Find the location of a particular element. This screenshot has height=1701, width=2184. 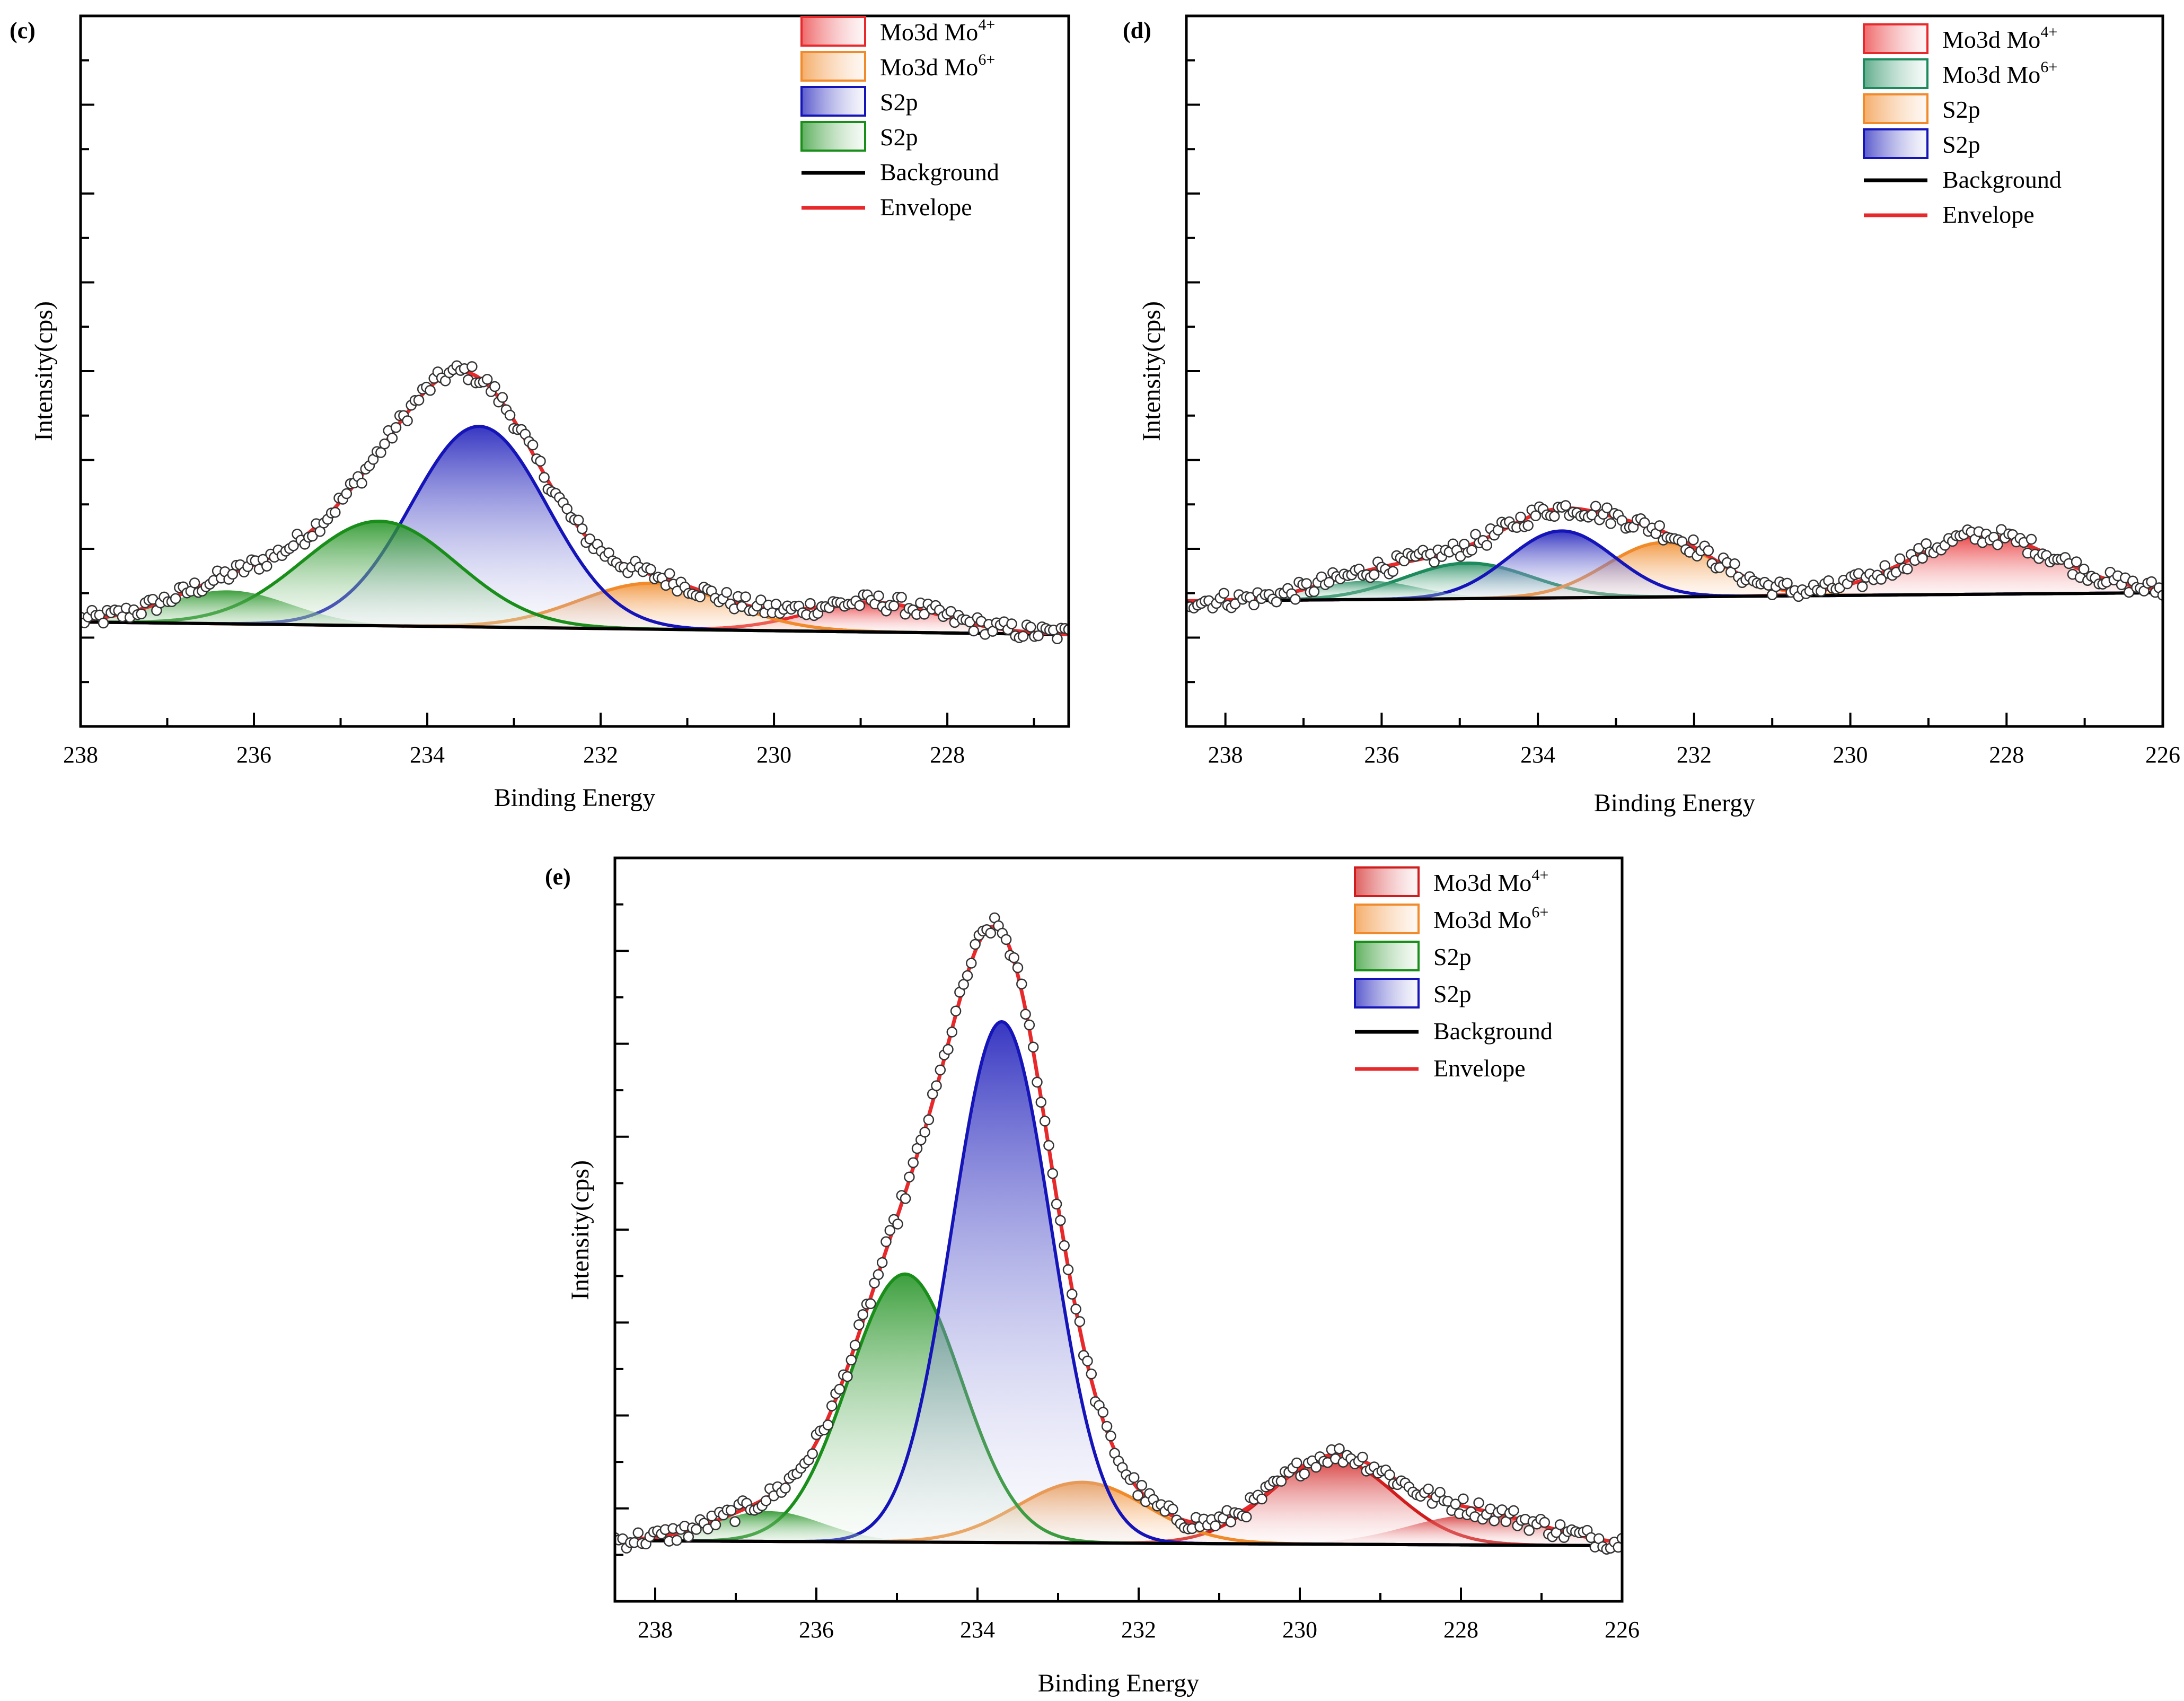

panel-label: (d) is located at coordinates (1137, 30).